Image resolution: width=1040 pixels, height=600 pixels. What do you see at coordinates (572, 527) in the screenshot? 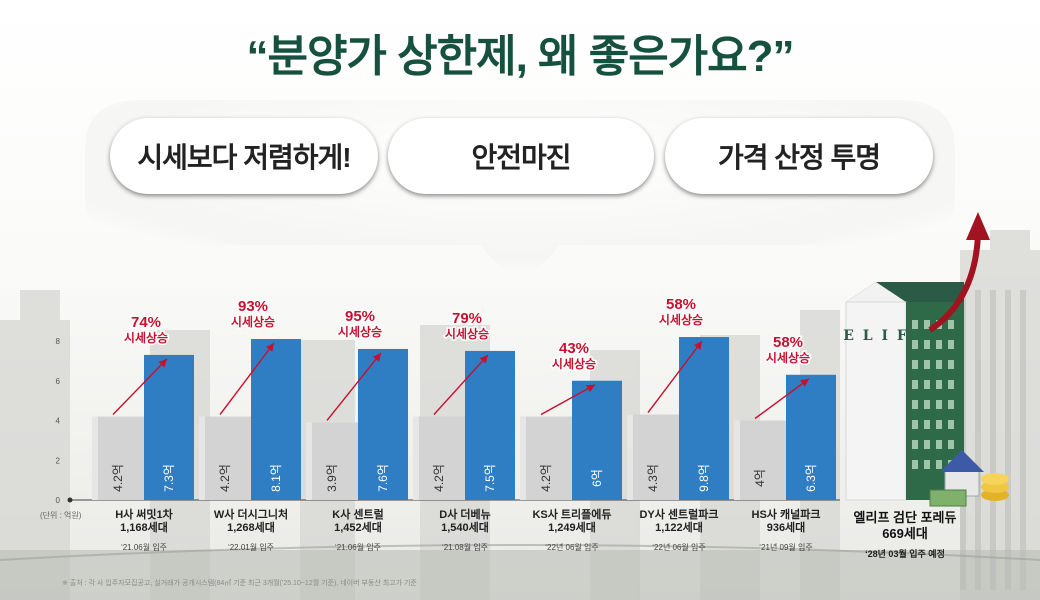
I see `category-units: 1,249세대` at bounding box center [572, 527].